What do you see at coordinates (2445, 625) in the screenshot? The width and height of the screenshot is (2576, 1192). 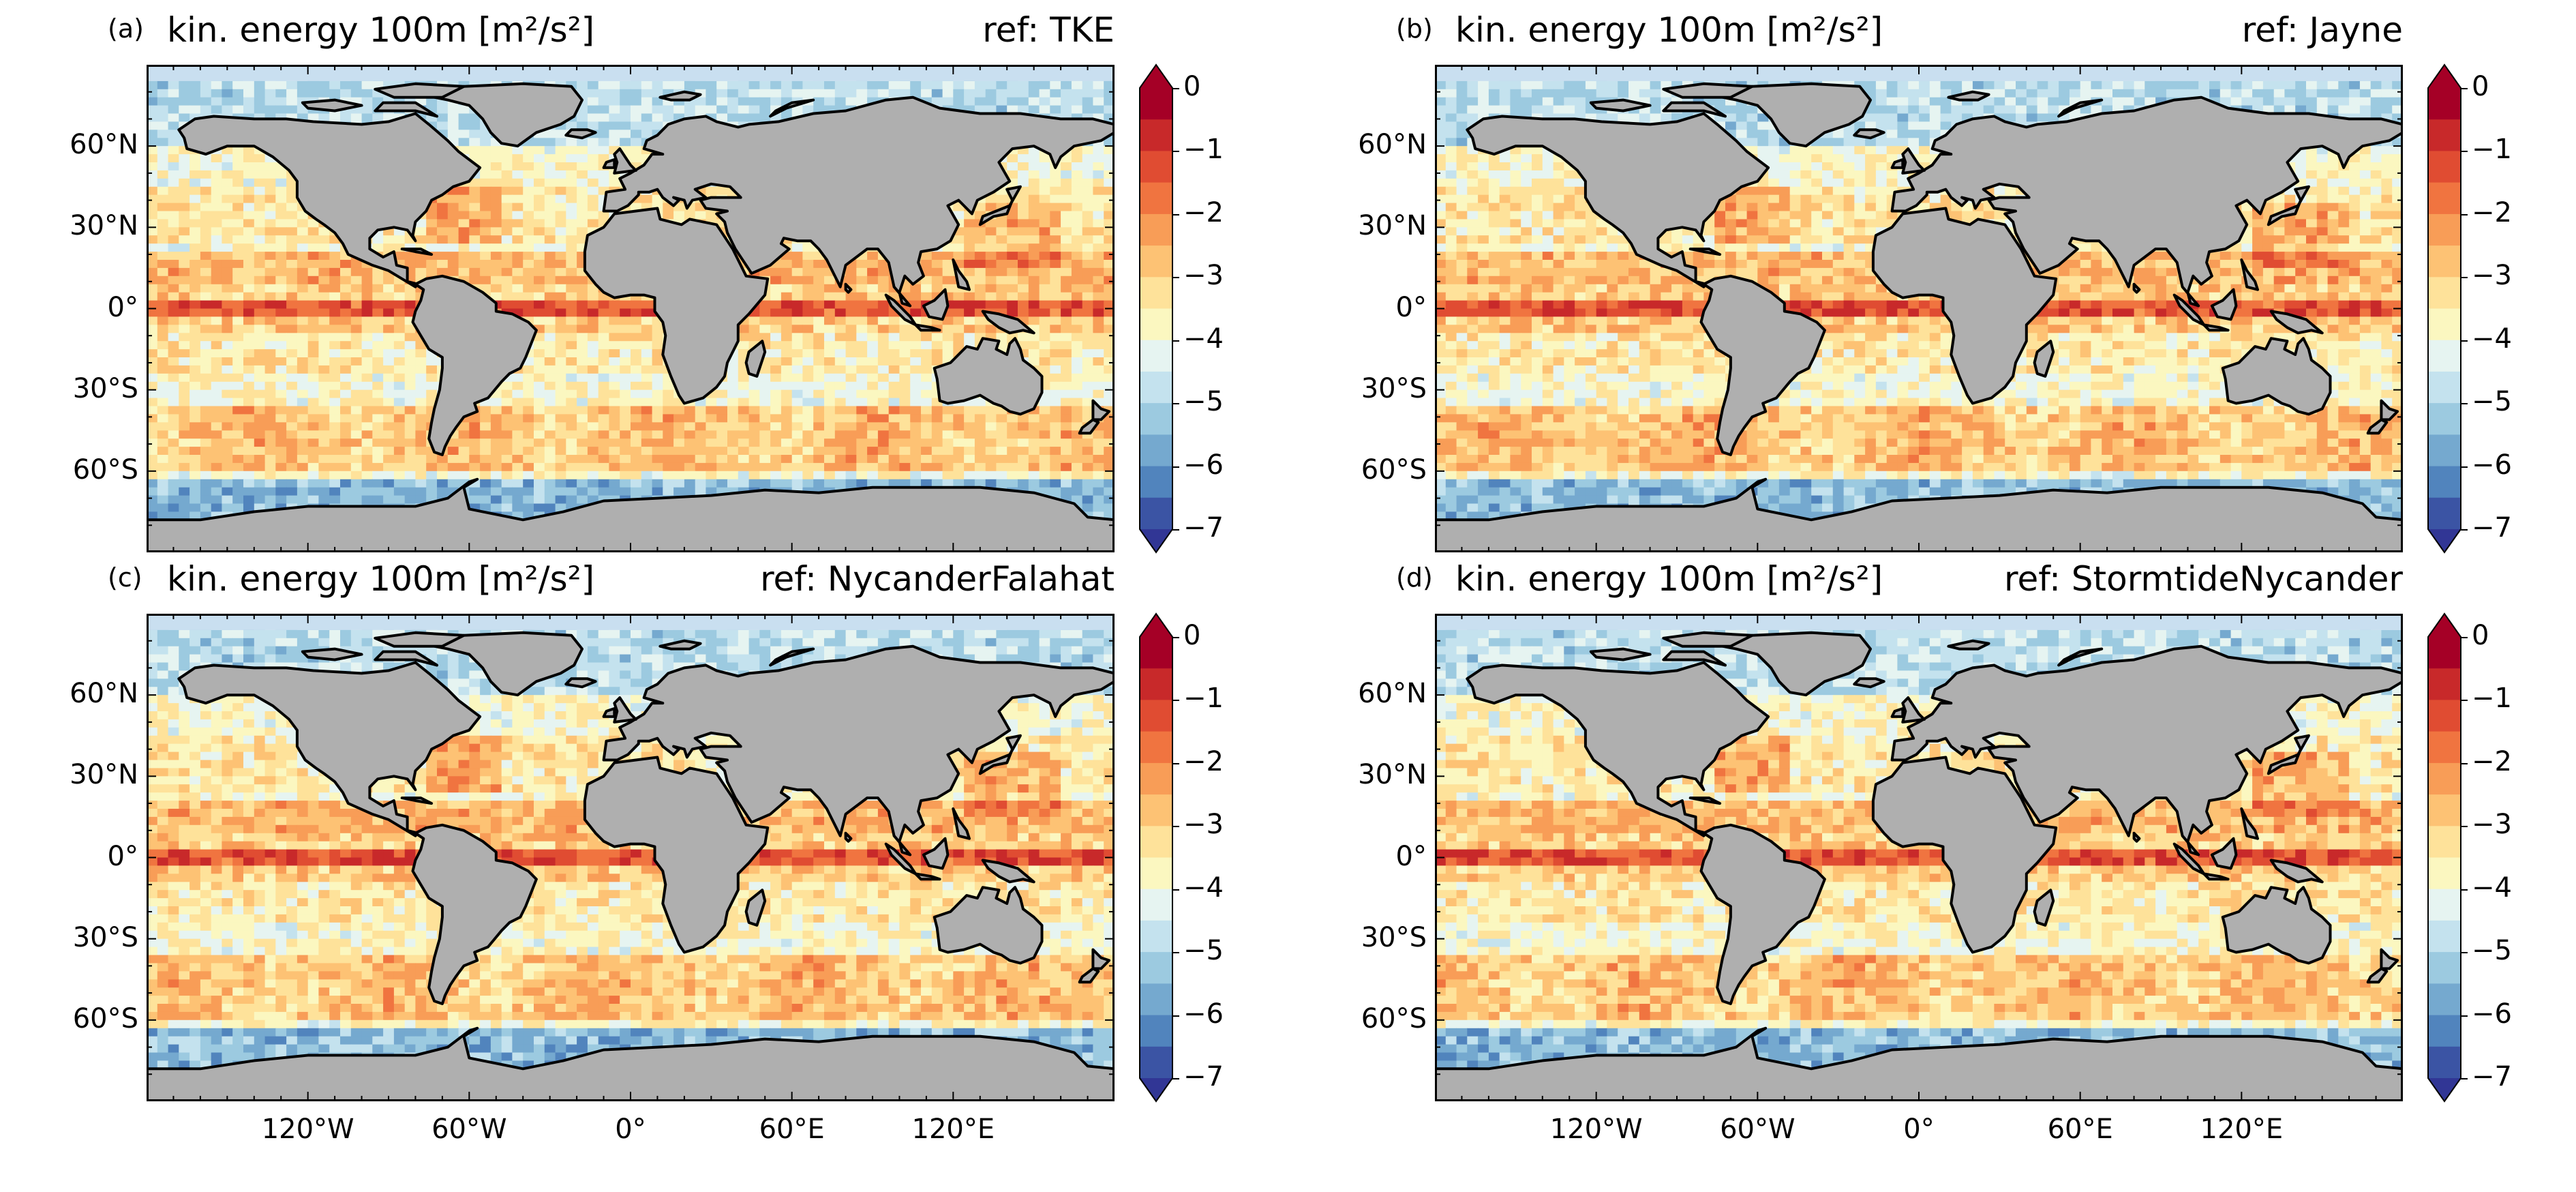 I see `colorbar-extend-max` at bounding box center [2445, 625].